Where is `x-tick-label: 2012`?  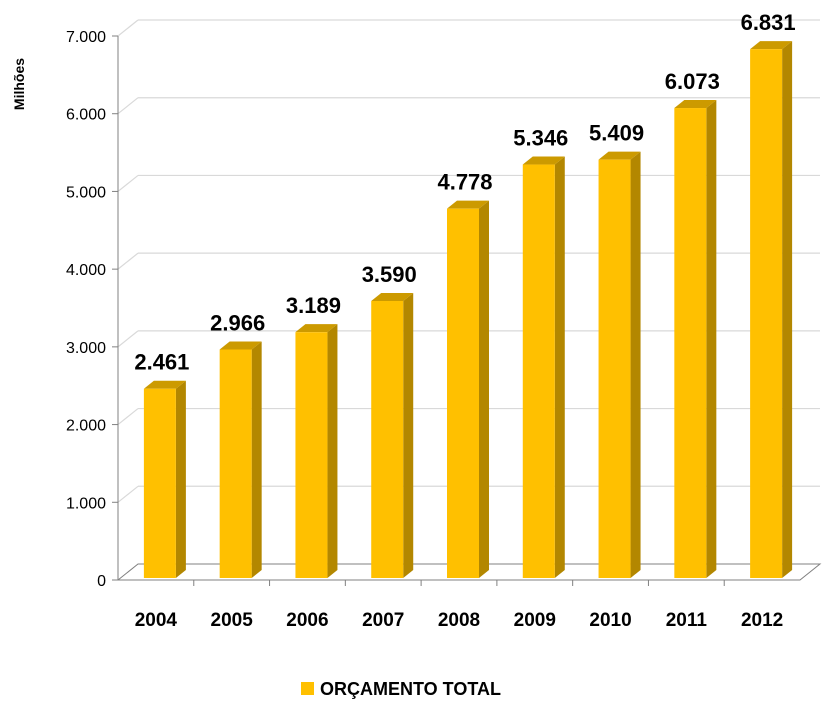 x-tick-label: 2012 is located at coordinates (762, 620).